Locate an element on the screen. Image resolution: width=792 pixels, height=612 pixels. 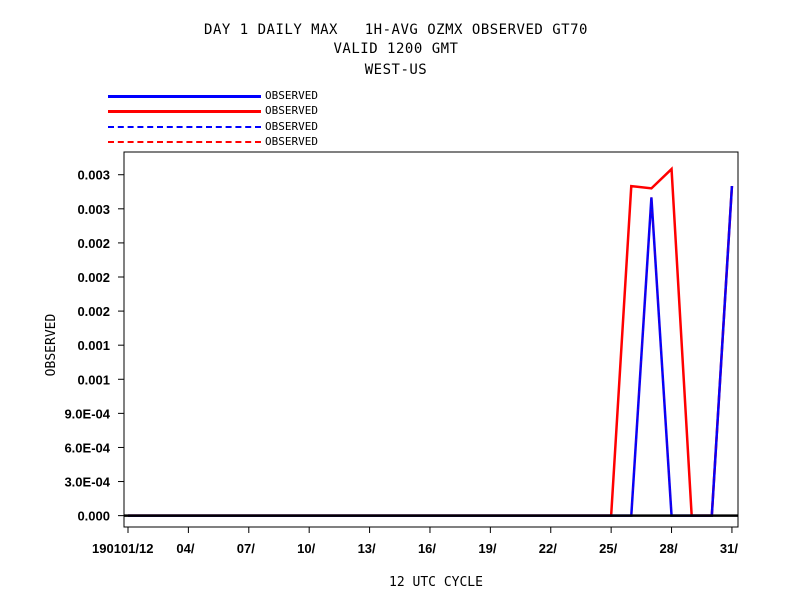
x-tick-label: 16/ is located at coordinates (427, 548).